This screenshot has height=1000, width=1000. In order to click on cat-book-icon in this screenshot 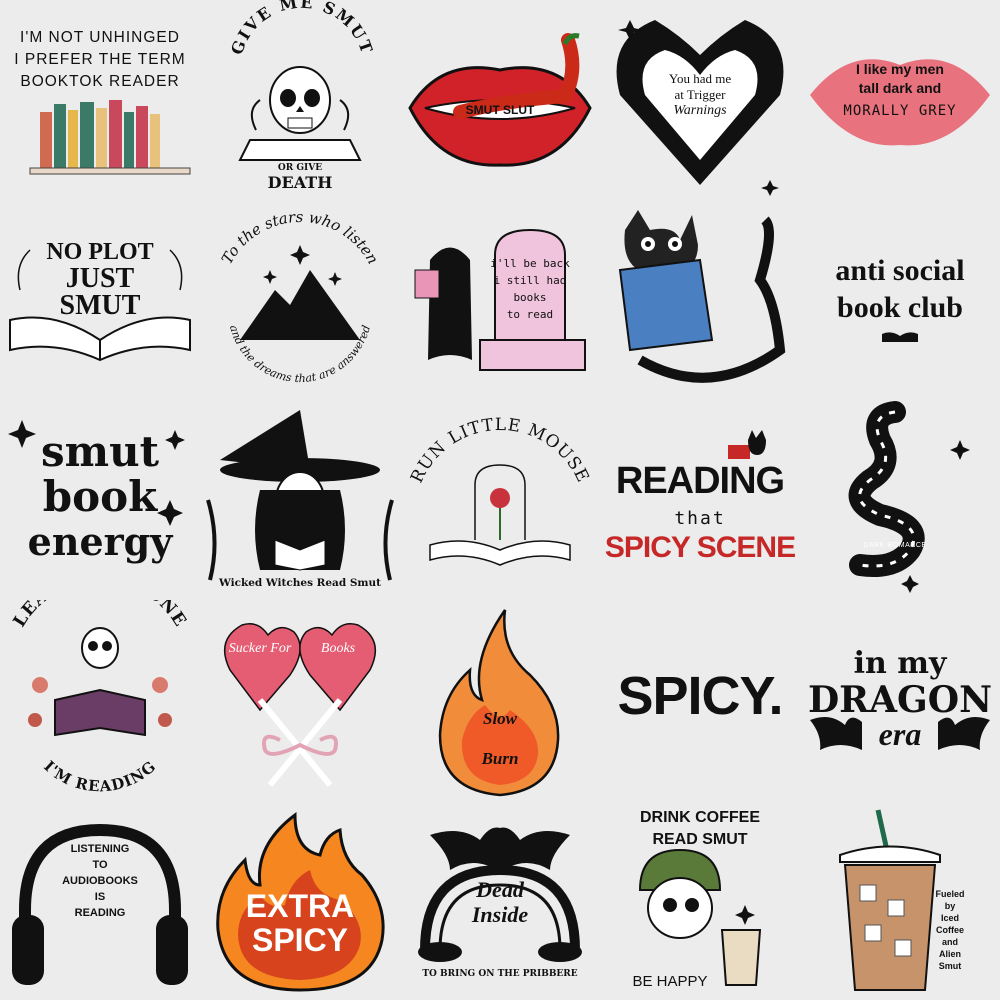, I will do `click(747, 444)`.